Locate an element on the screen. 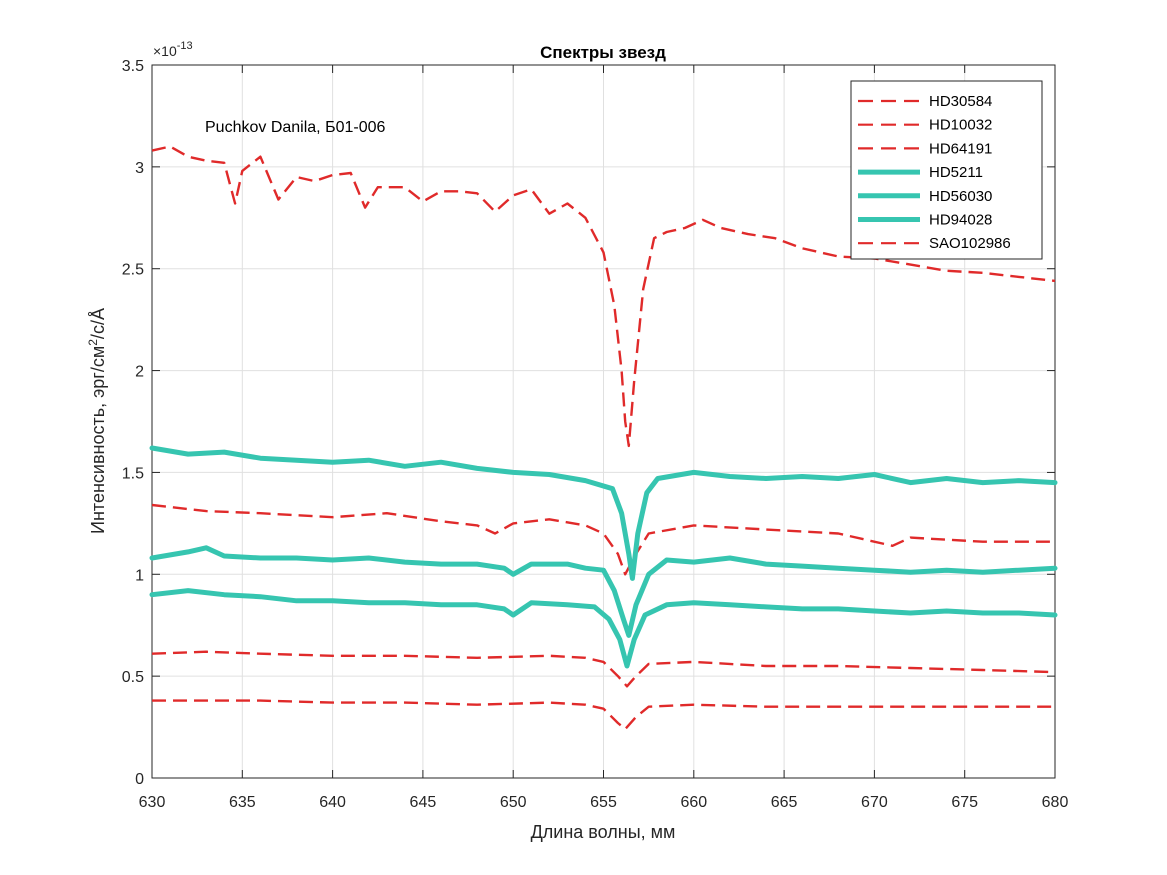 The image size is (1167, 875). legend-label: HD94028 is located at coordinates (960, 220).